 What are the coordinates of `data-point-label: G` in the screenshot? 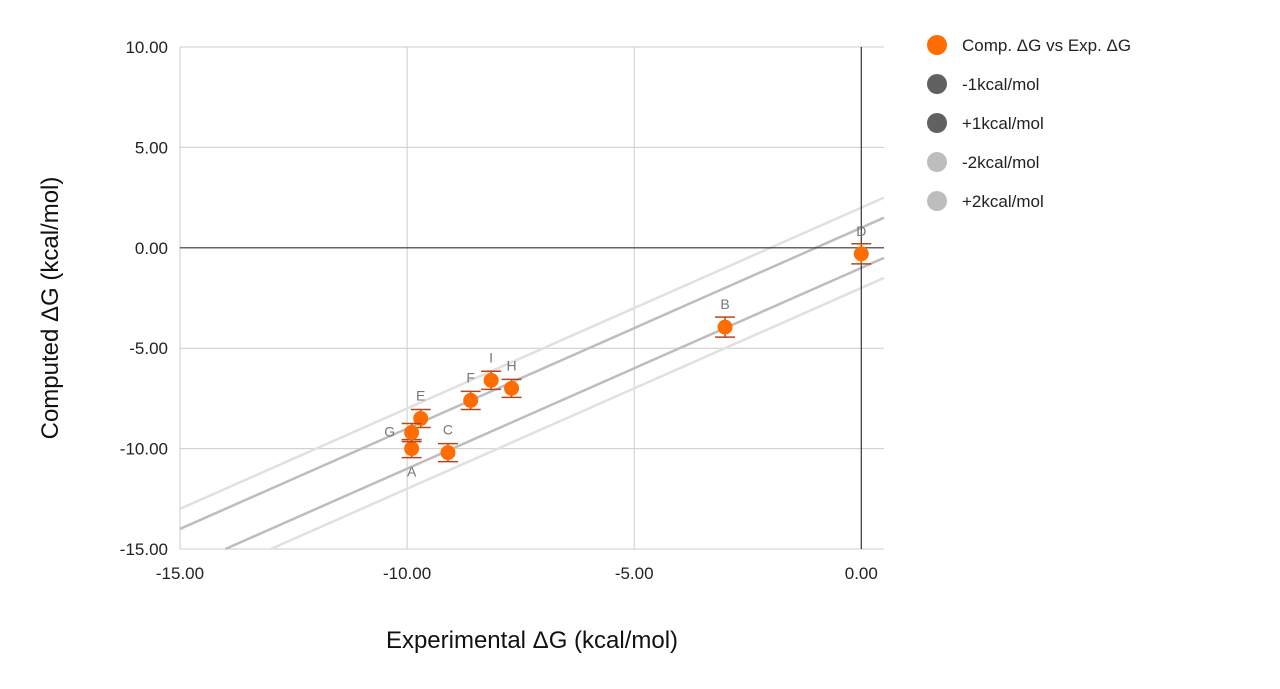 It's located at (389, 432).